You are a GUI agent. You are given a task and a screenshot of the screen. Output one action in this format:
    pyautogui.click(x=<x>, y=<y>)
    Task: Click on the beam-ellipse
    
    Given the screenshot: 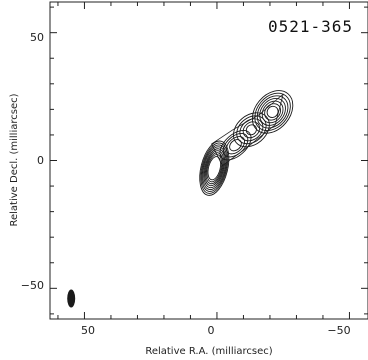 What is the action you would take?
    pyautogui.click(x=71, y=298)
    